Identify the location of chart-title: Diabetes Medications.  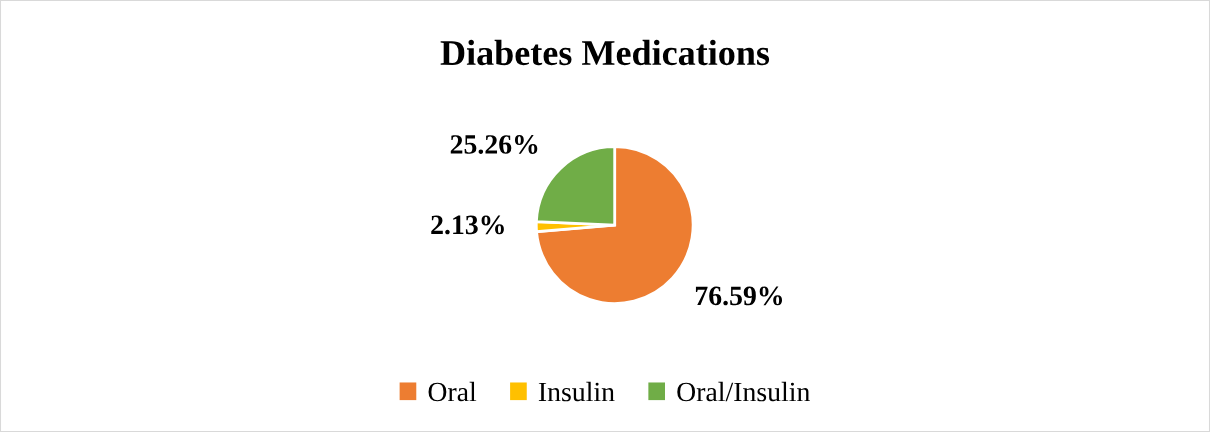
(605, 52).